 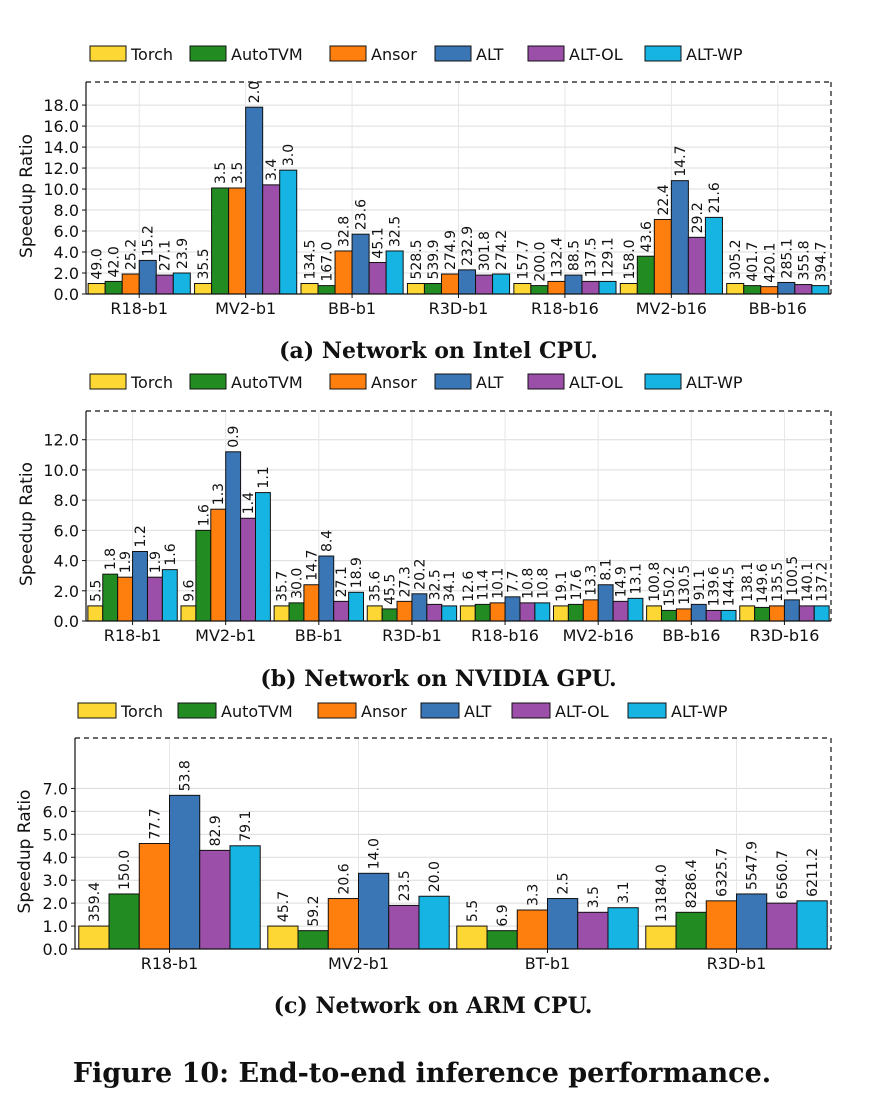 What do you see at coordinates (670, 586) in the screenshot?
I see `data-label: 150.2` at bounding box center [670, 586].